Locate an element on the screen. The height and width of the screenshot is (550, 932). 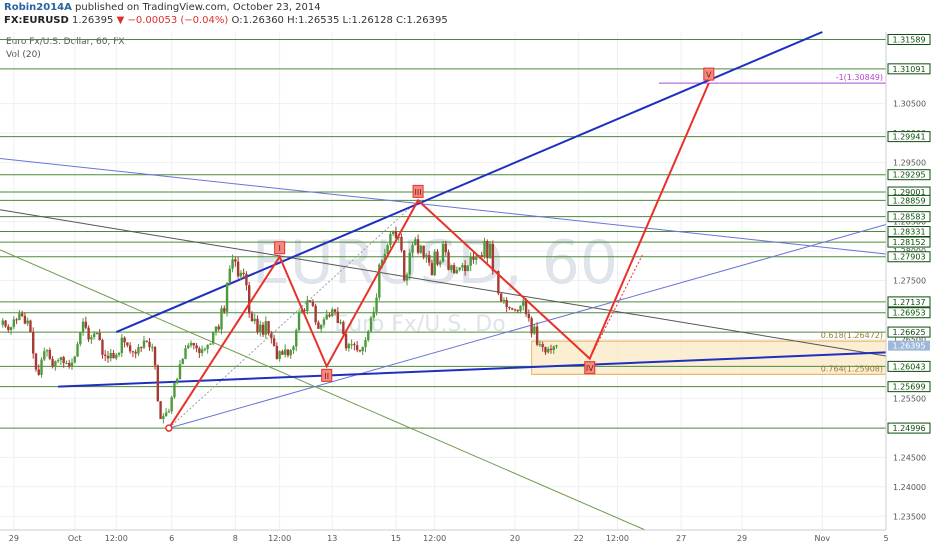
price-tick-label: 1.26500 is located at coordinates (909, 339).